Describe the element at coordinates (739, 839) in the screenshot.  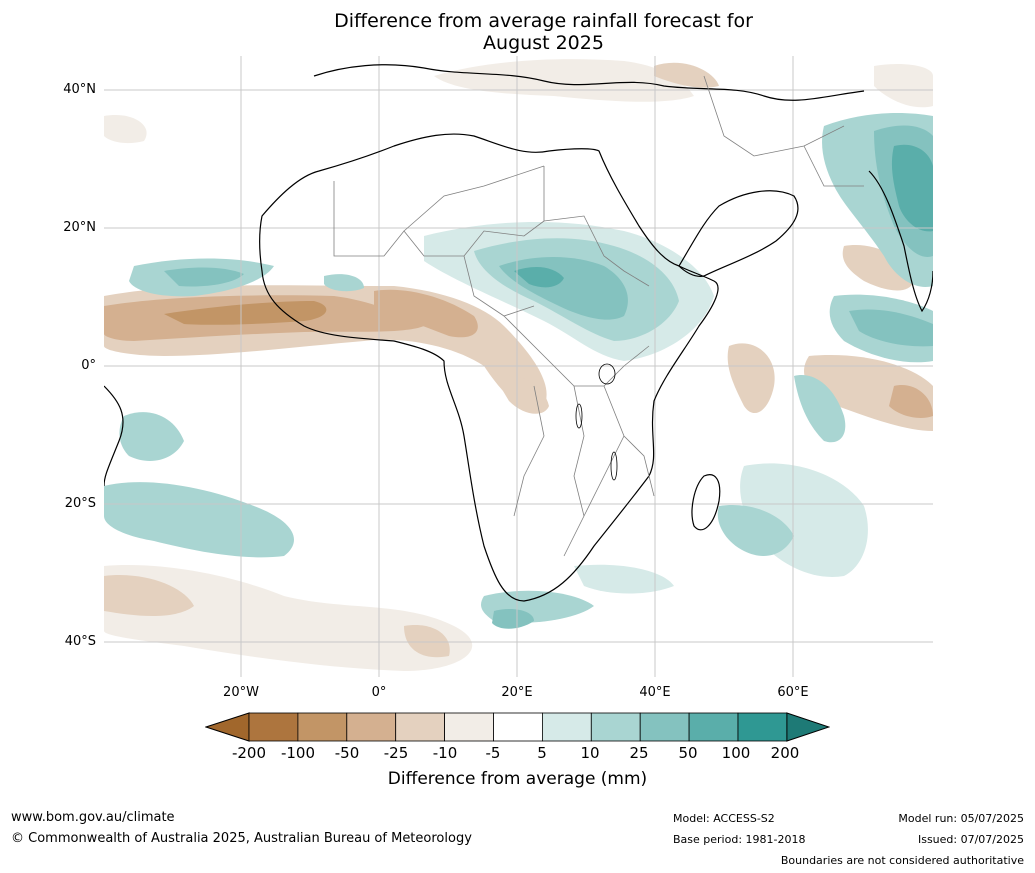
I see `base-period-text: Base period: 1981-2018` at that location.